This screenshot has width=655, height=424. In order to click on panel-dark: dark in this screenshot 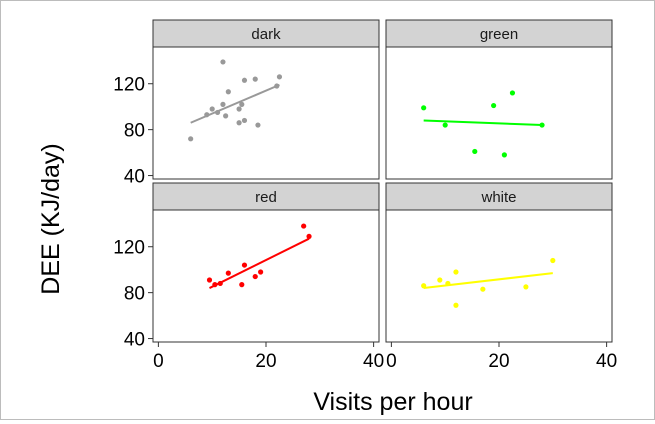, I will do `click(266, 99)`.